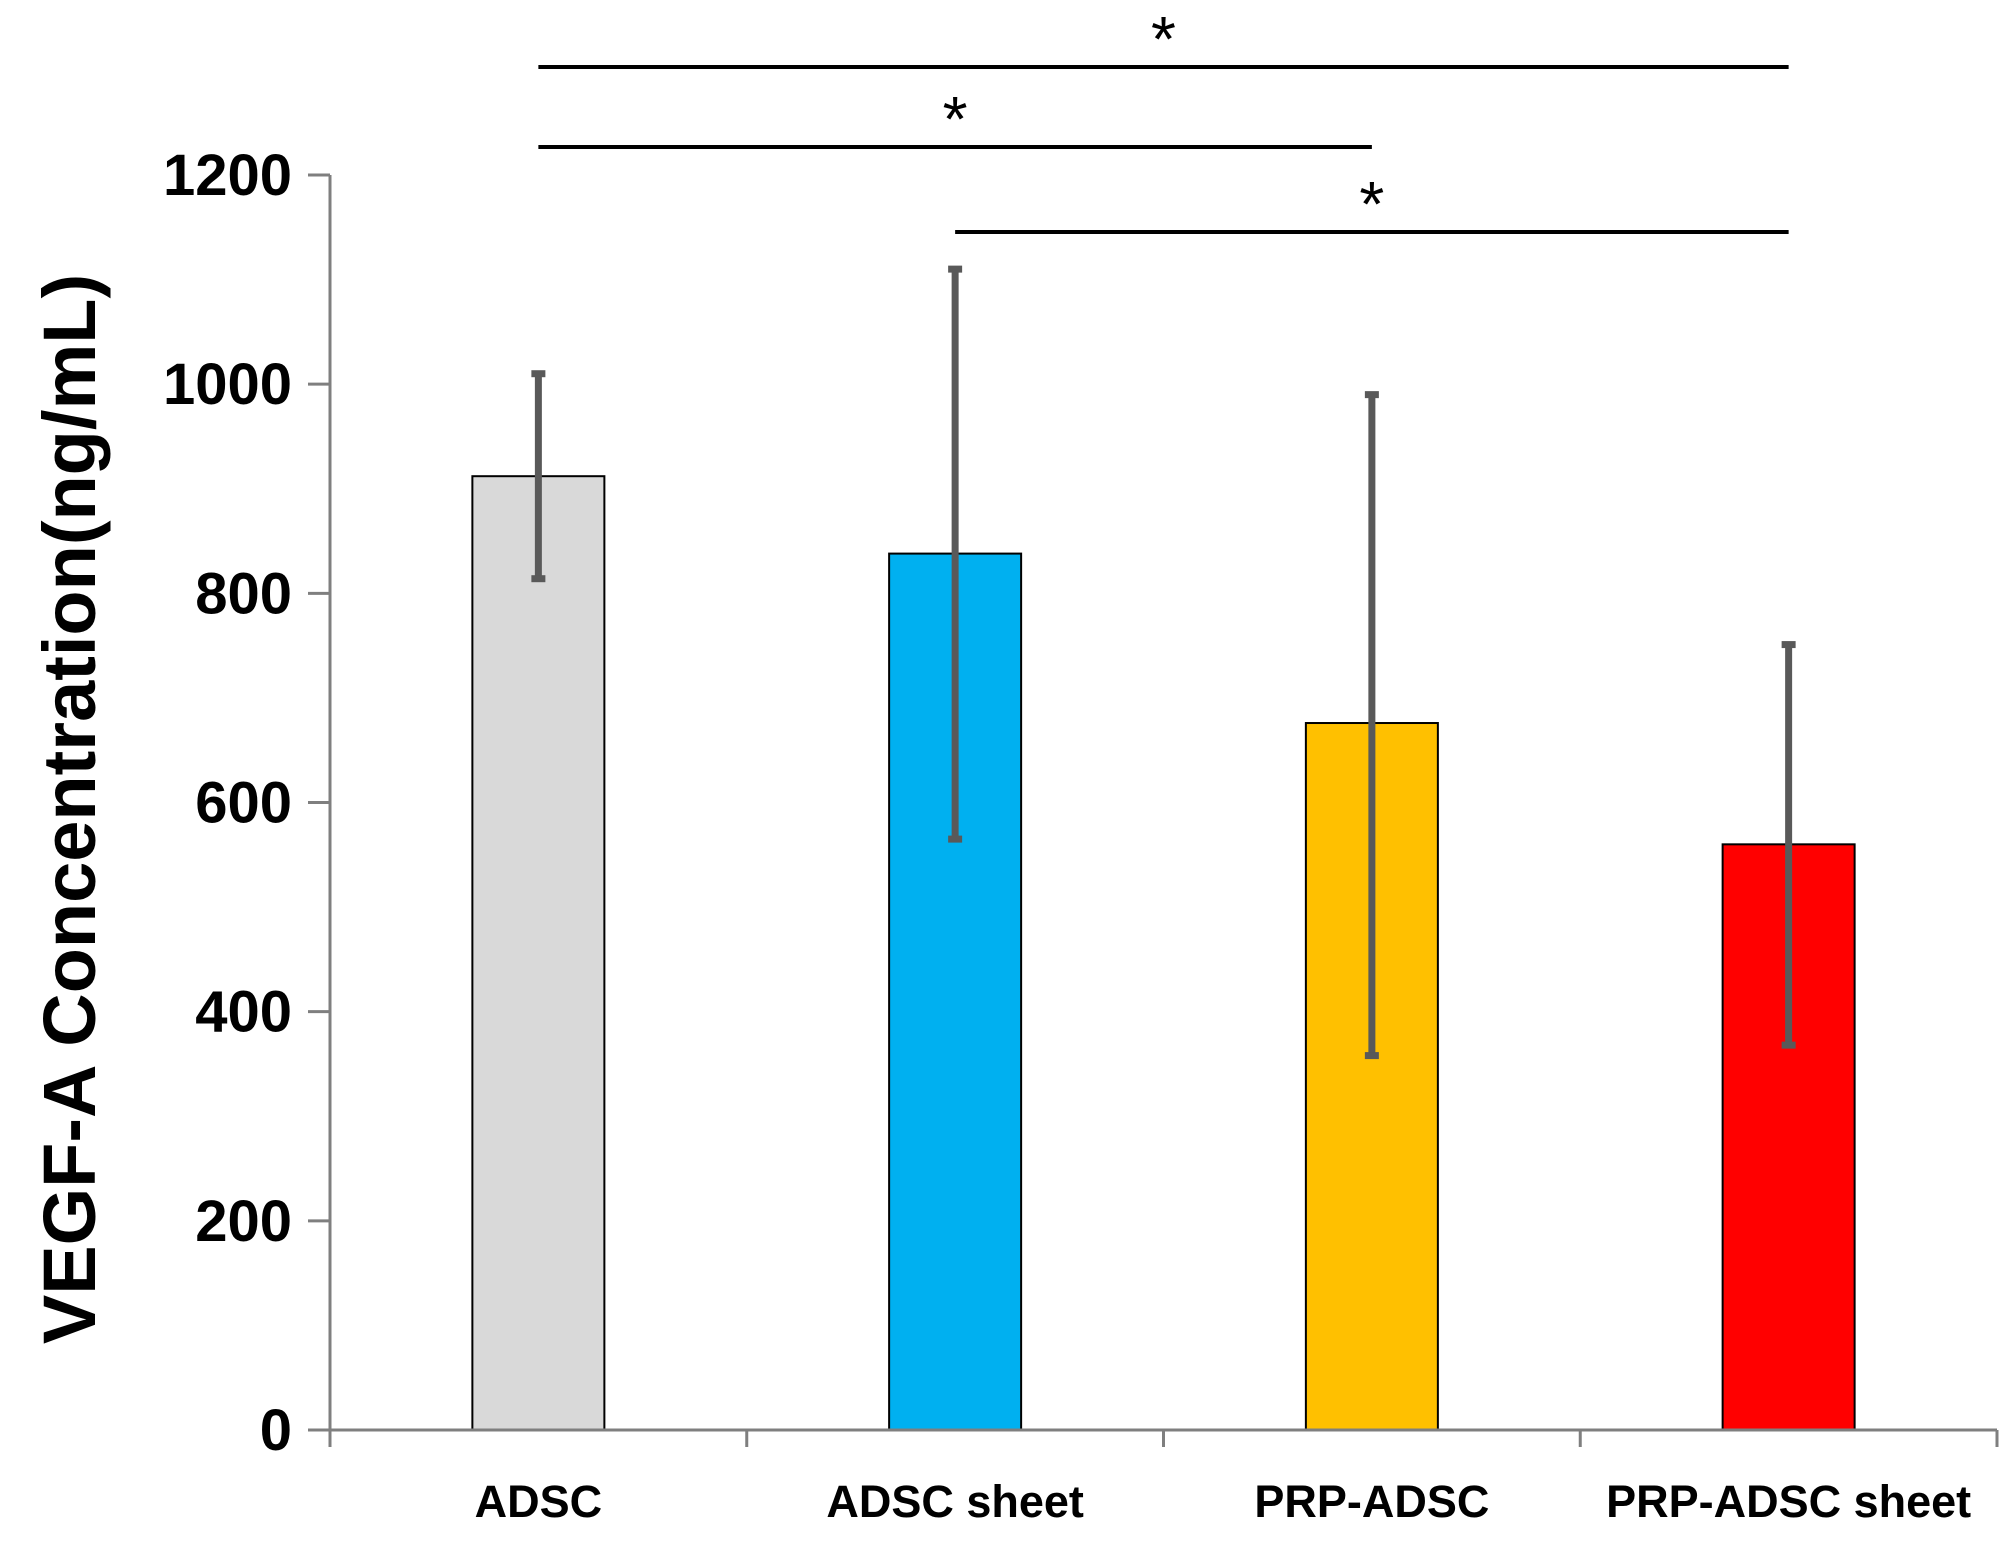 The height and width of the screenshot is (1564, 2009). I want to click on x-category-label-prp-adsc: PRP-ADSC, so click(1371, 1501).